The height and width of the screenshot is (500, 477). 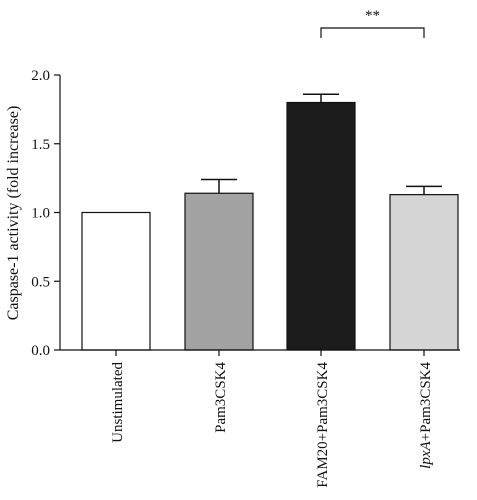 What do you see at coordinates (372, 16) in the screenshot?
I see `significance-label: **` at bounding box center [372, 16].